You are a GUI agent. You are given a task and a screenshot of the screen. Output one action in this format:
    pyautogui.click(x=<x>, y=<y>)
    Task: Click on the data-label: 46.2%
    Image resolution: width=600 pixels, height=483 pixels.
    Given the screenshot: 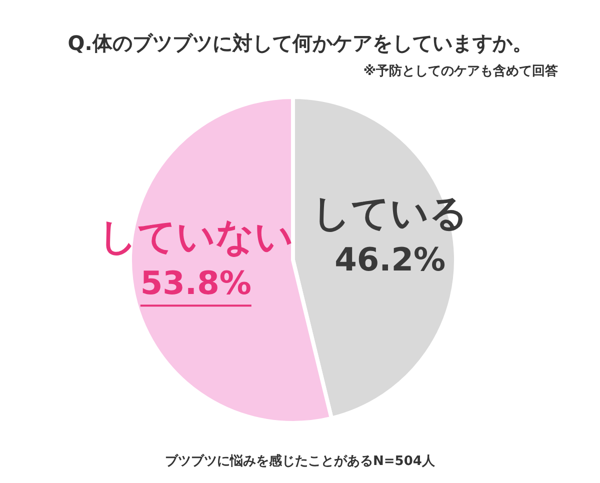 What is the action you would take?
    pyautogui.click(x=390, y=259)
    